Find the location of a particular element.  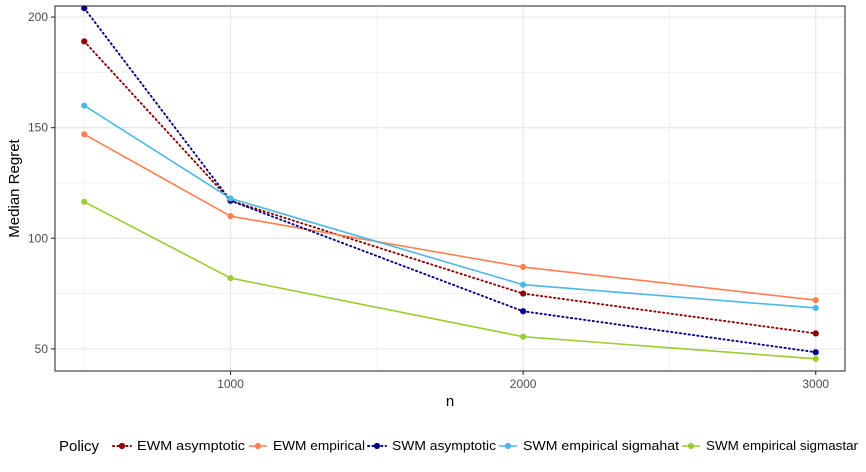

y-axis-title: Median Regret is located at coordinates (14, 187).